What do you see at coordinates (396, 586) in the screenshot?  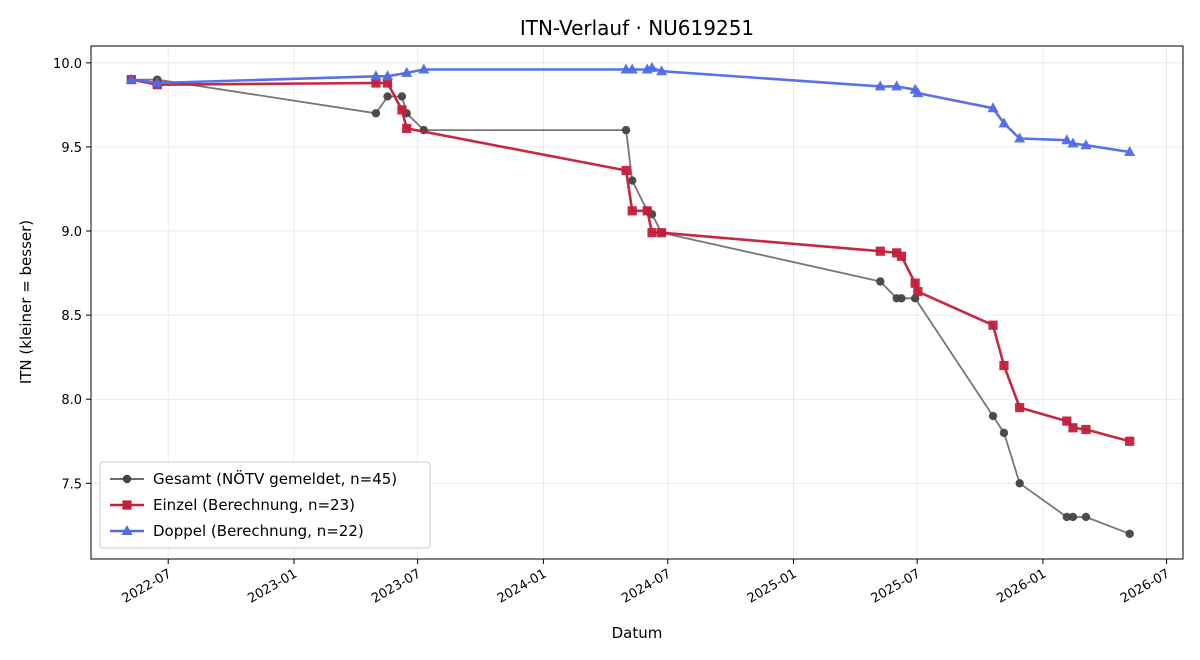 I see `x-tick-label: 2023-07` at bounding box center [396, 586].